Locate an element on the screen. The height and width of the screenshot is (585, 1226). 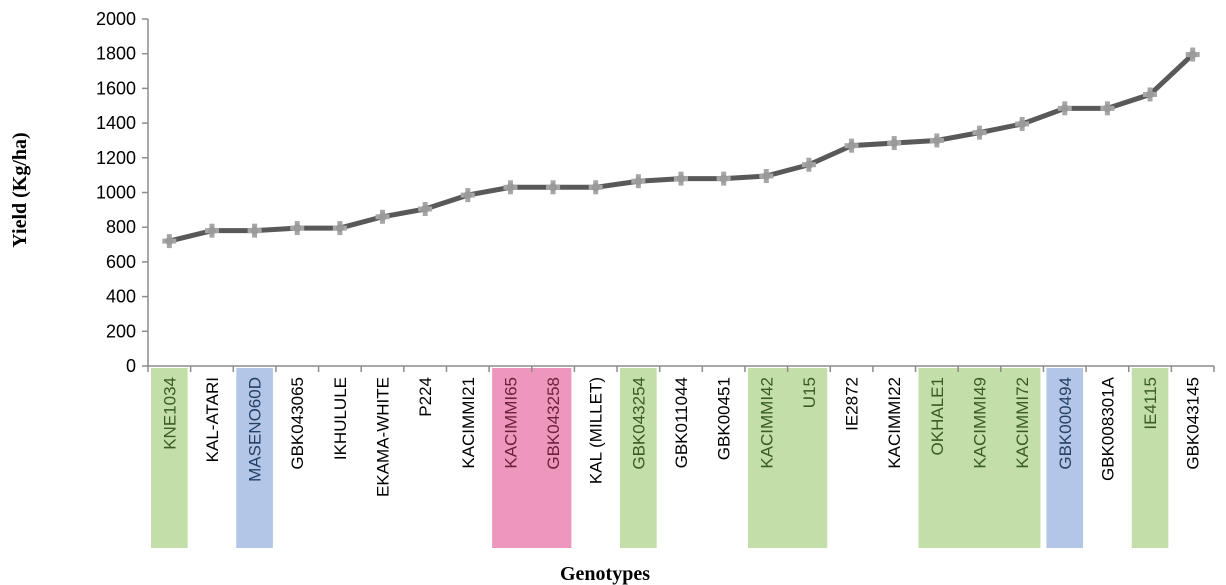
y-tick-labels: 0 200 400 600 800 1000 1200 1400 1600 1800 2000 is located at coordinates (116, 192).